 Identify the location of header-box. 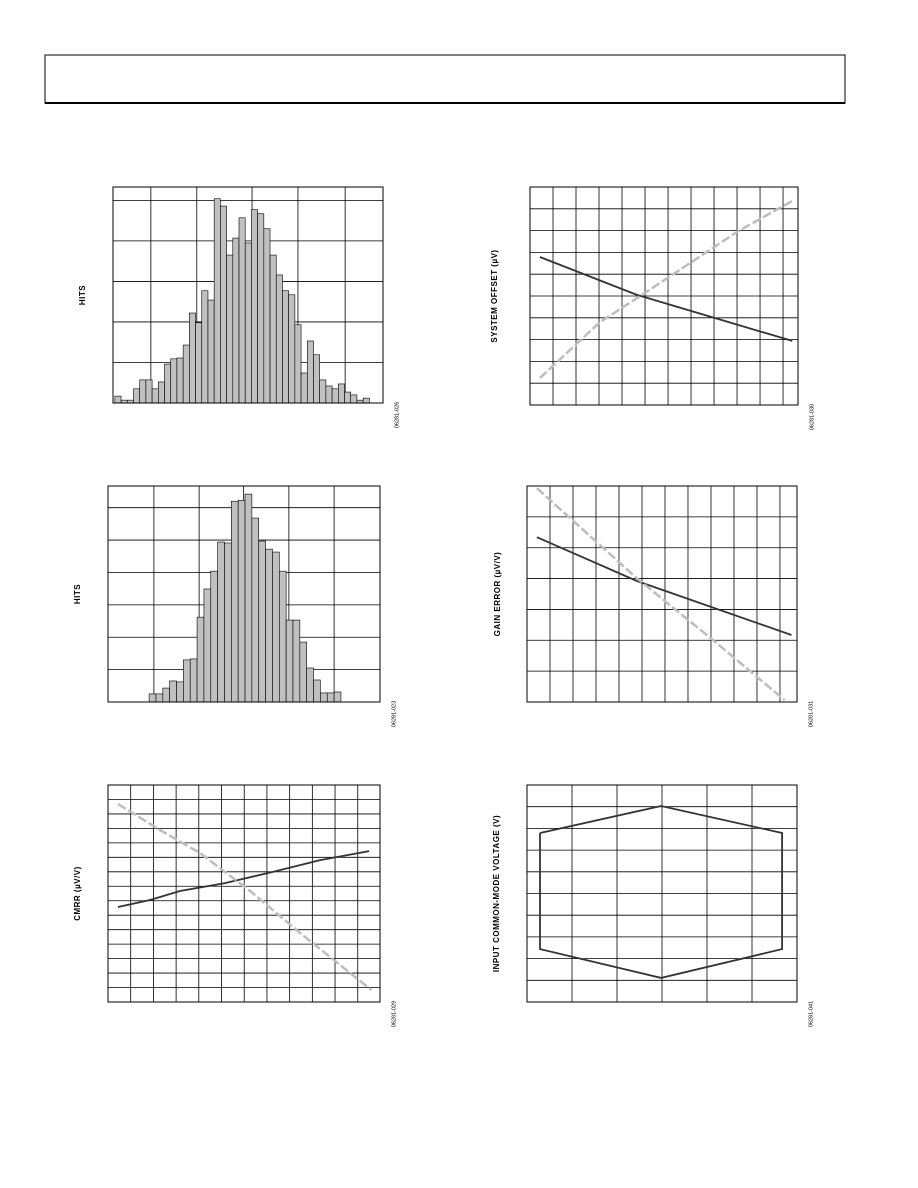
(445, 79).